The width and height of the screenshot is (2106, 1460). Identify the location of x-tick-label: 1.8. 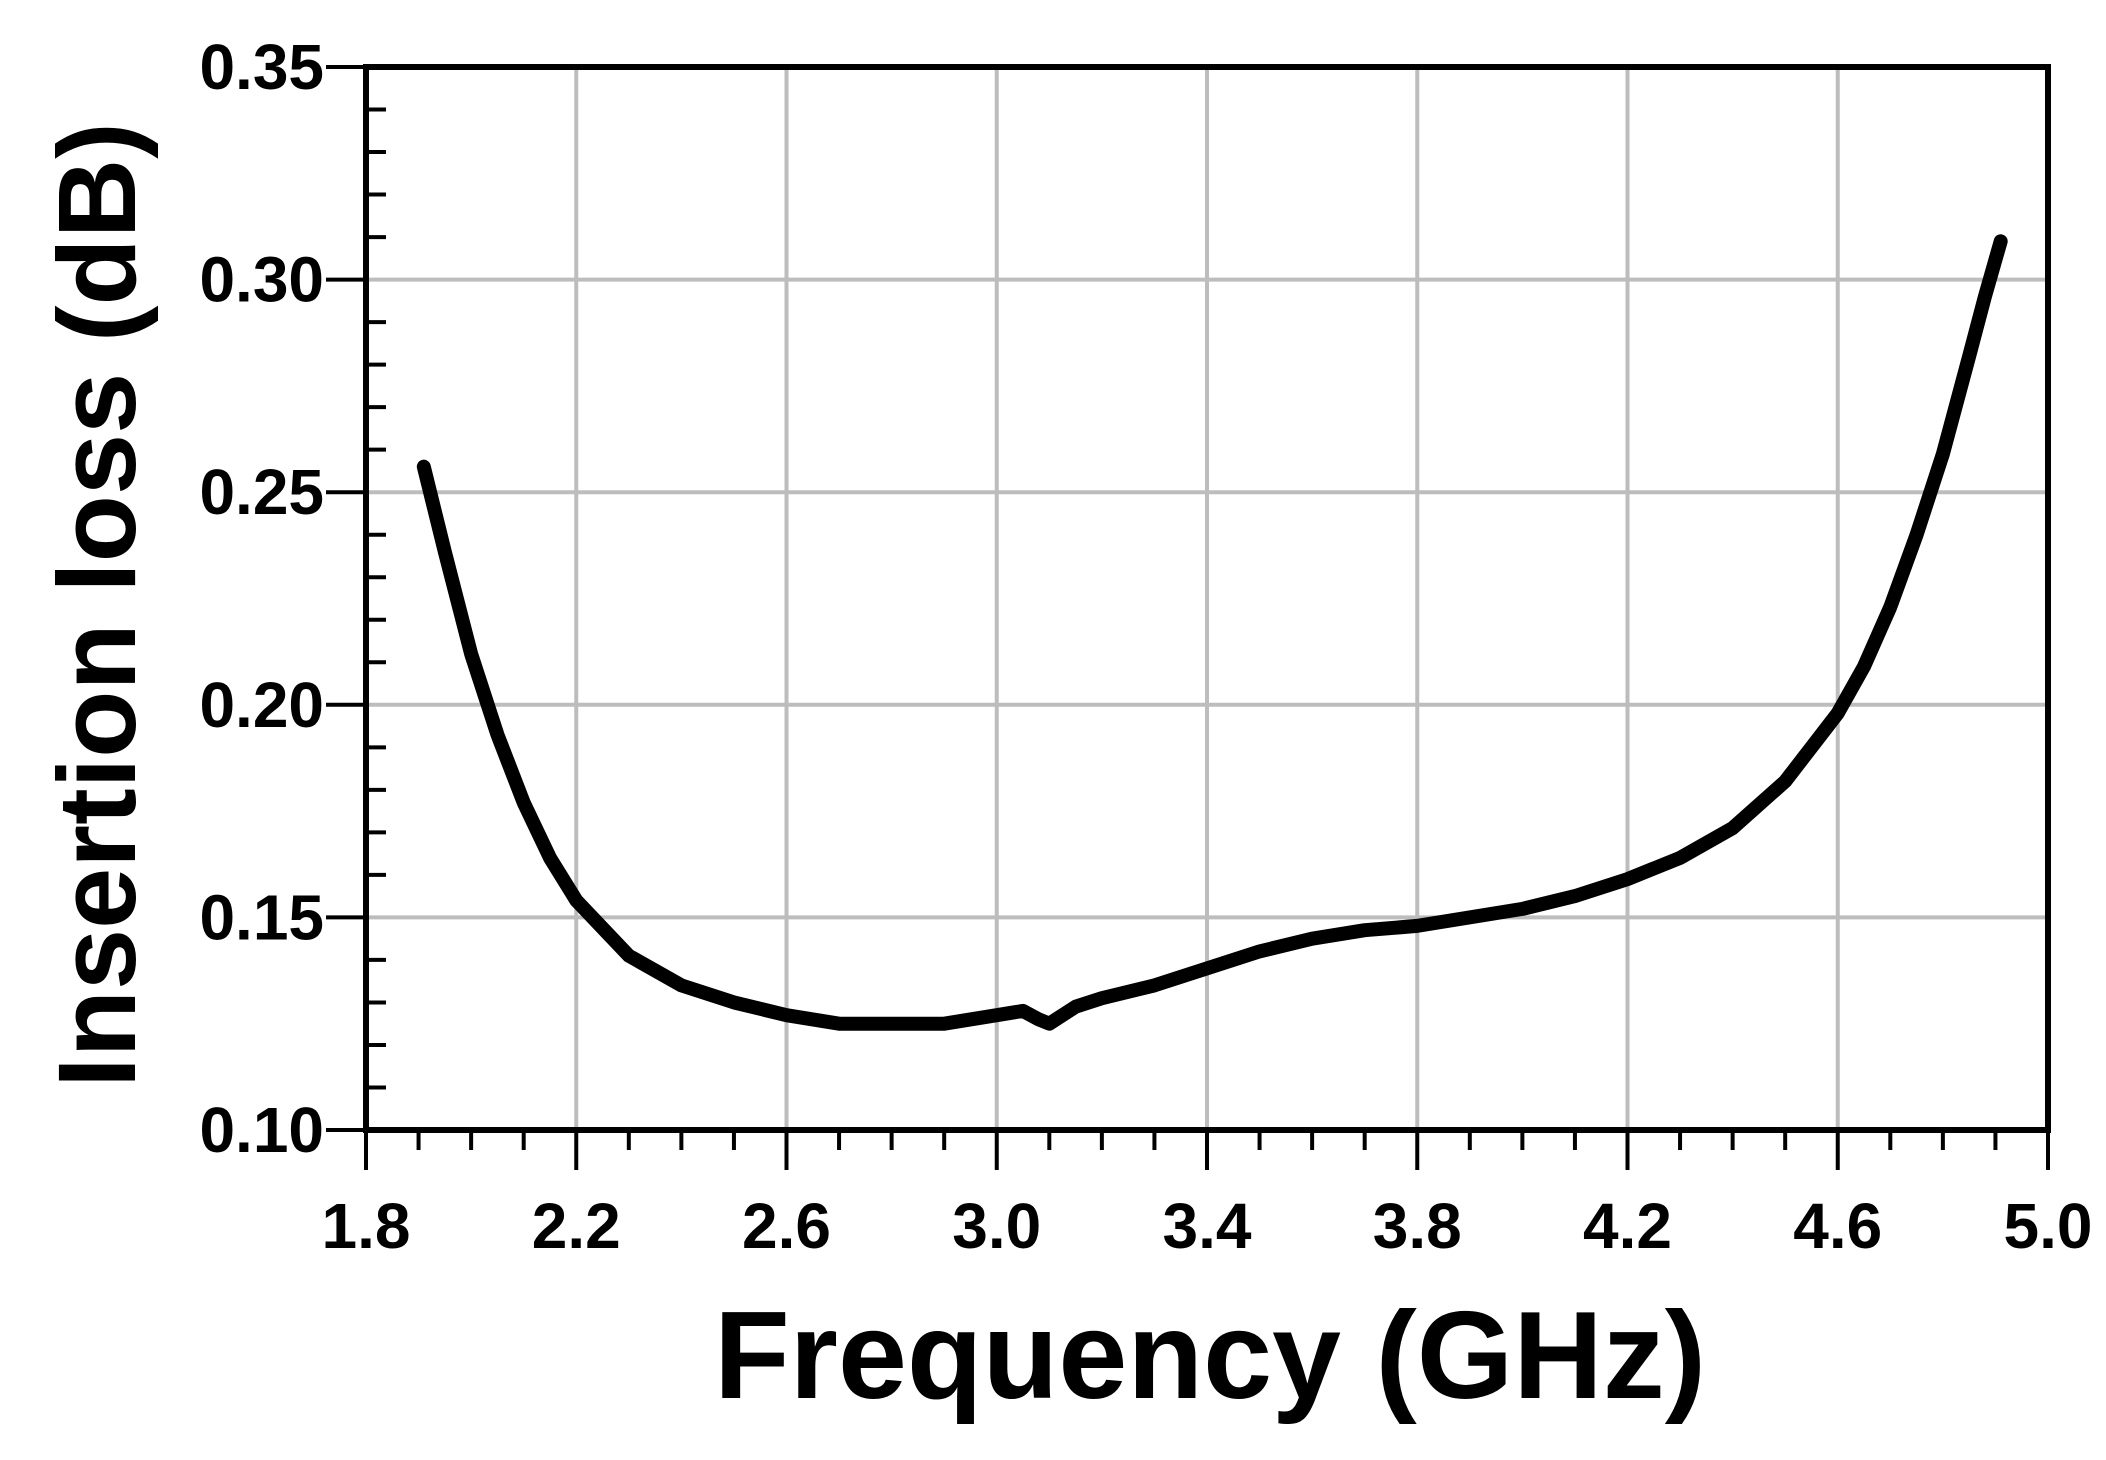
(366, 1226).